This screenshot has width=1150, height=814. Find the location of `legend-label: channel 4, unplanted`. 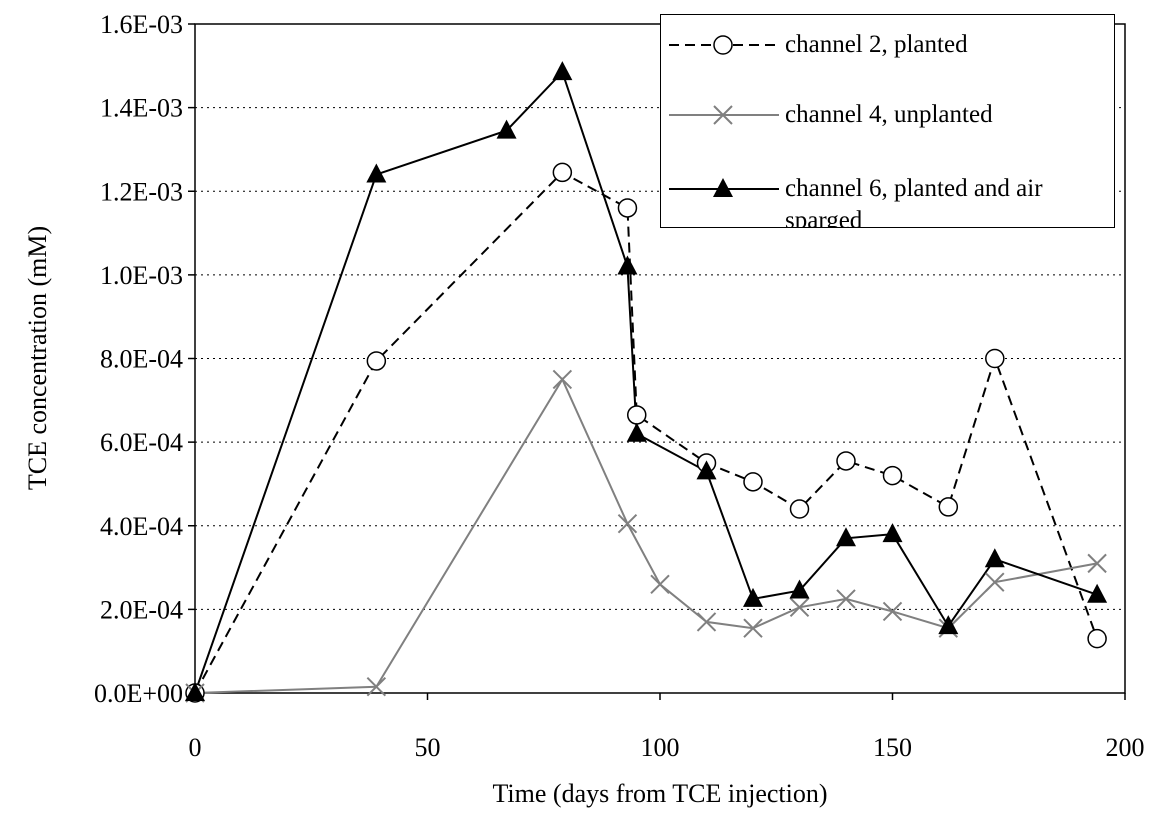

legend-label: channel 4, unplanted is located at coordinates (889, 114).